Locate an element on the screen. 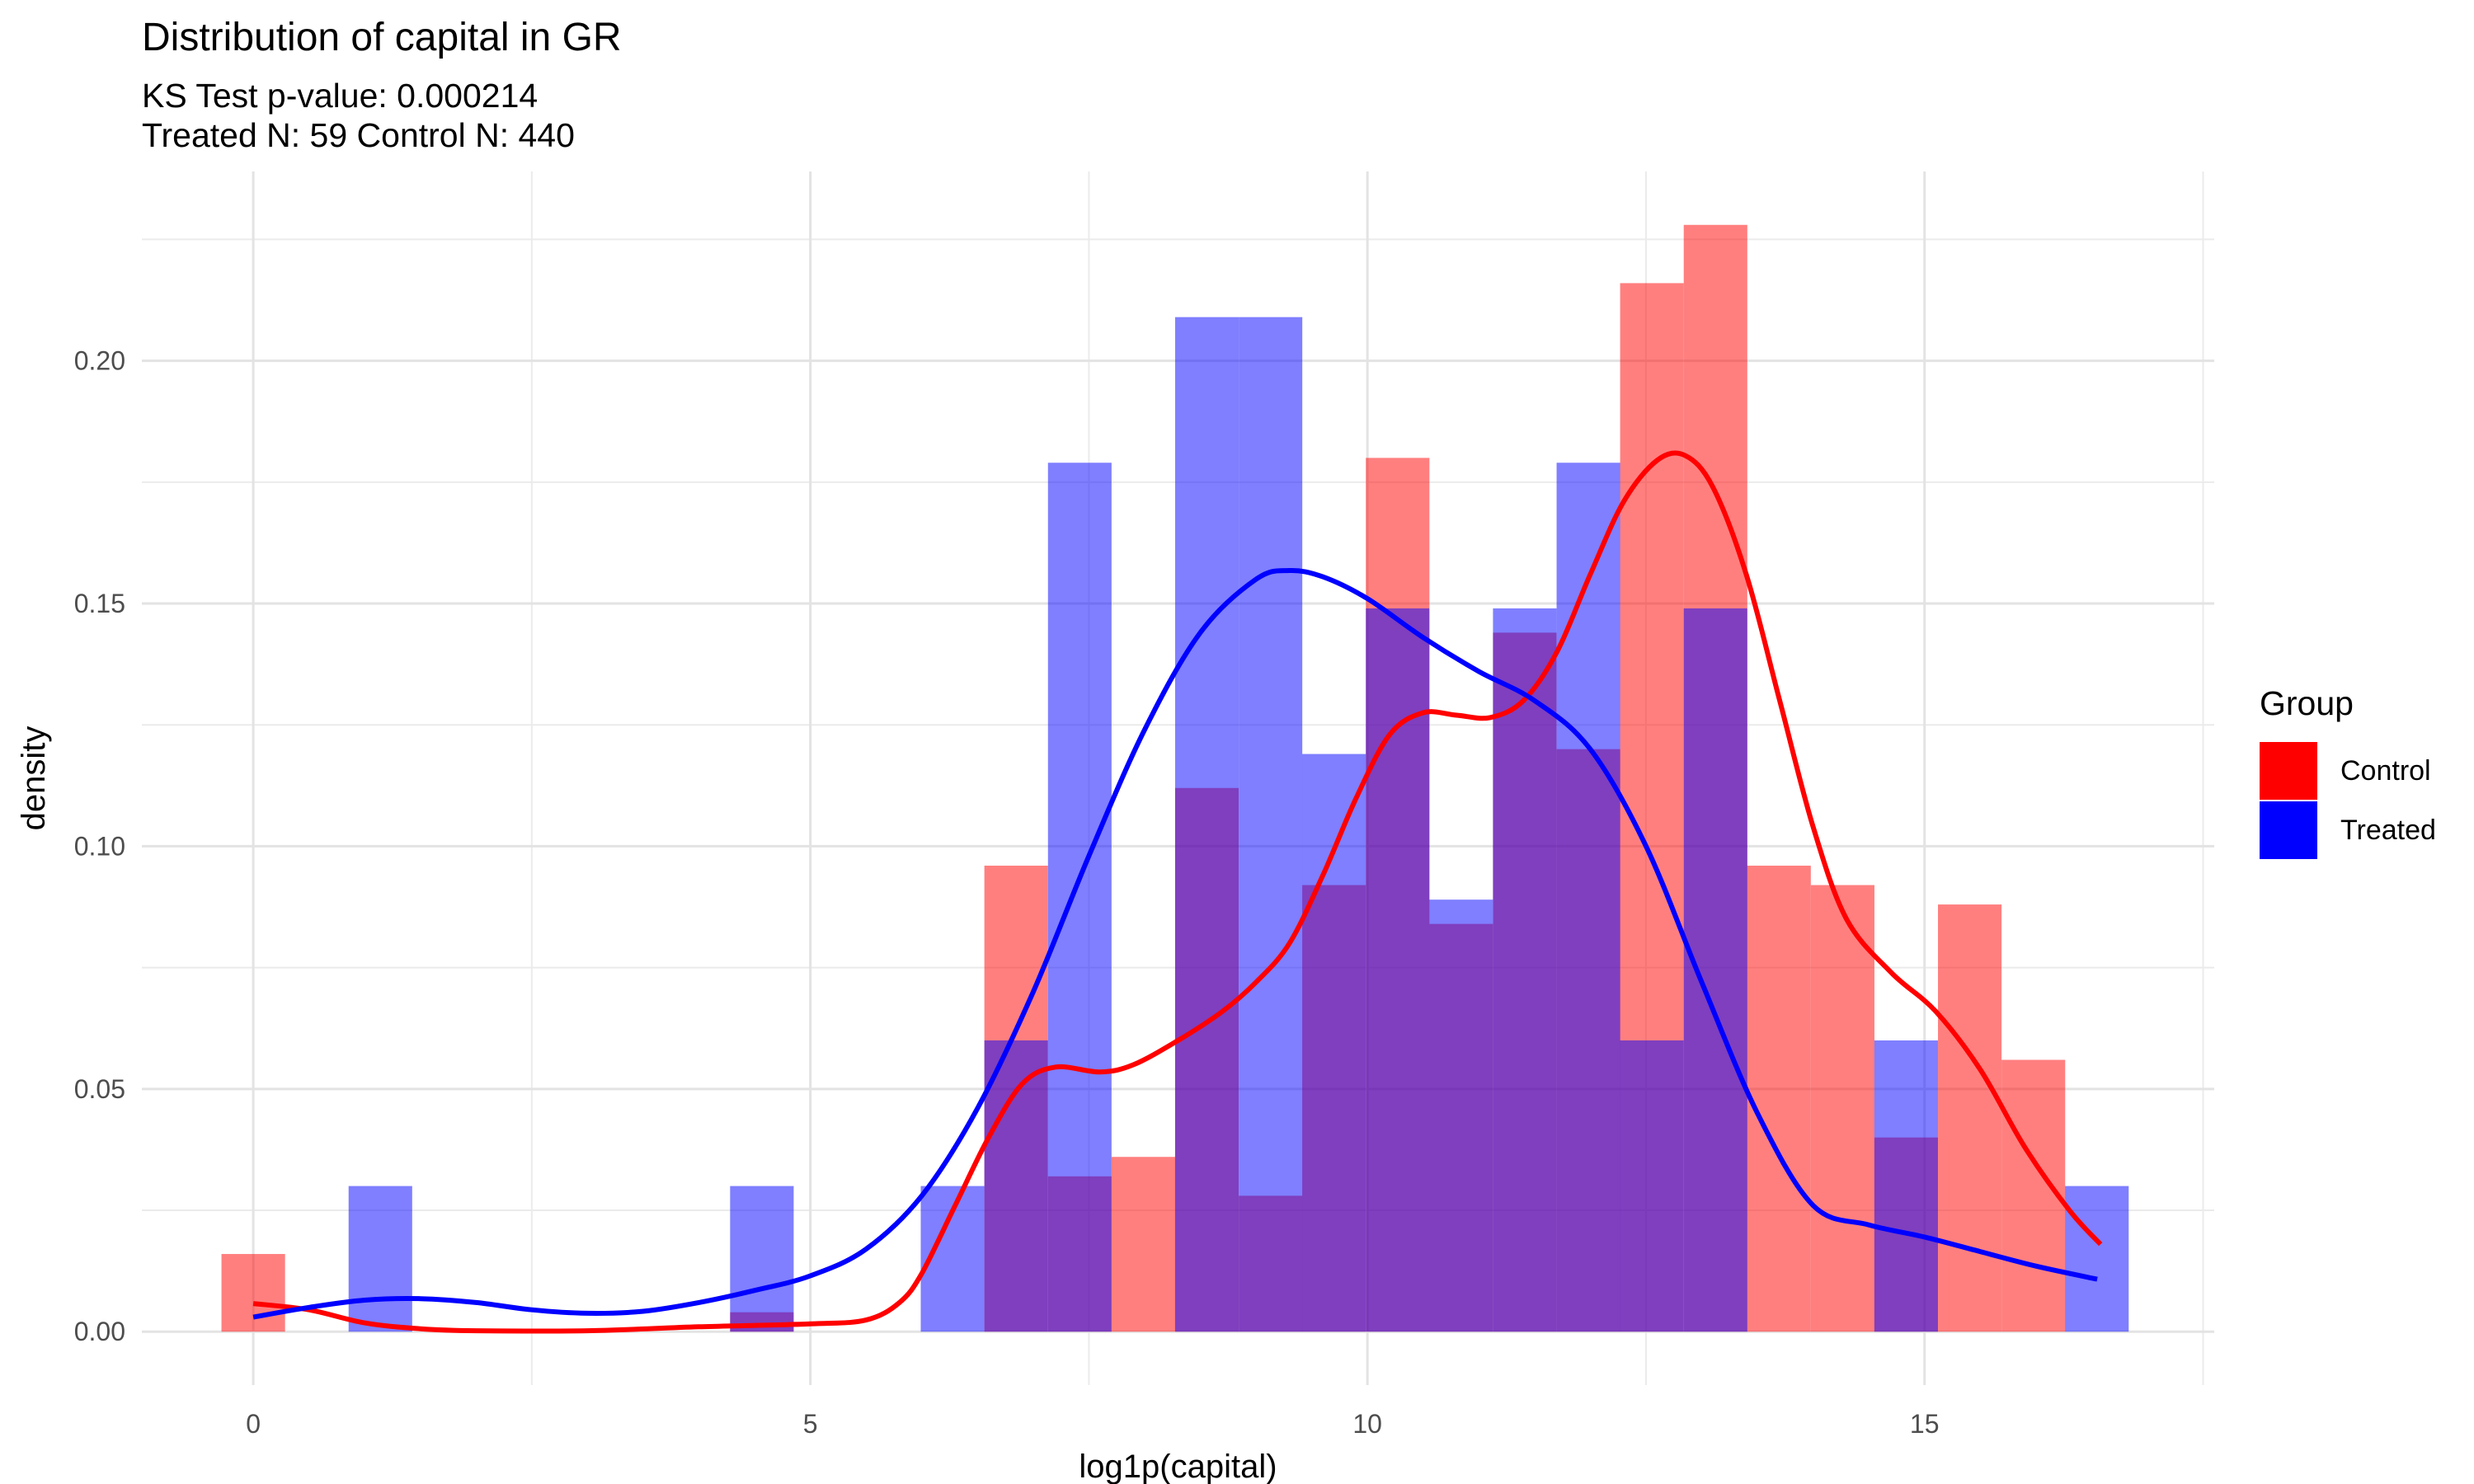 The image size is (2474, 1484). legend-label-treated: Treated is located at coordinates (2388, 830).